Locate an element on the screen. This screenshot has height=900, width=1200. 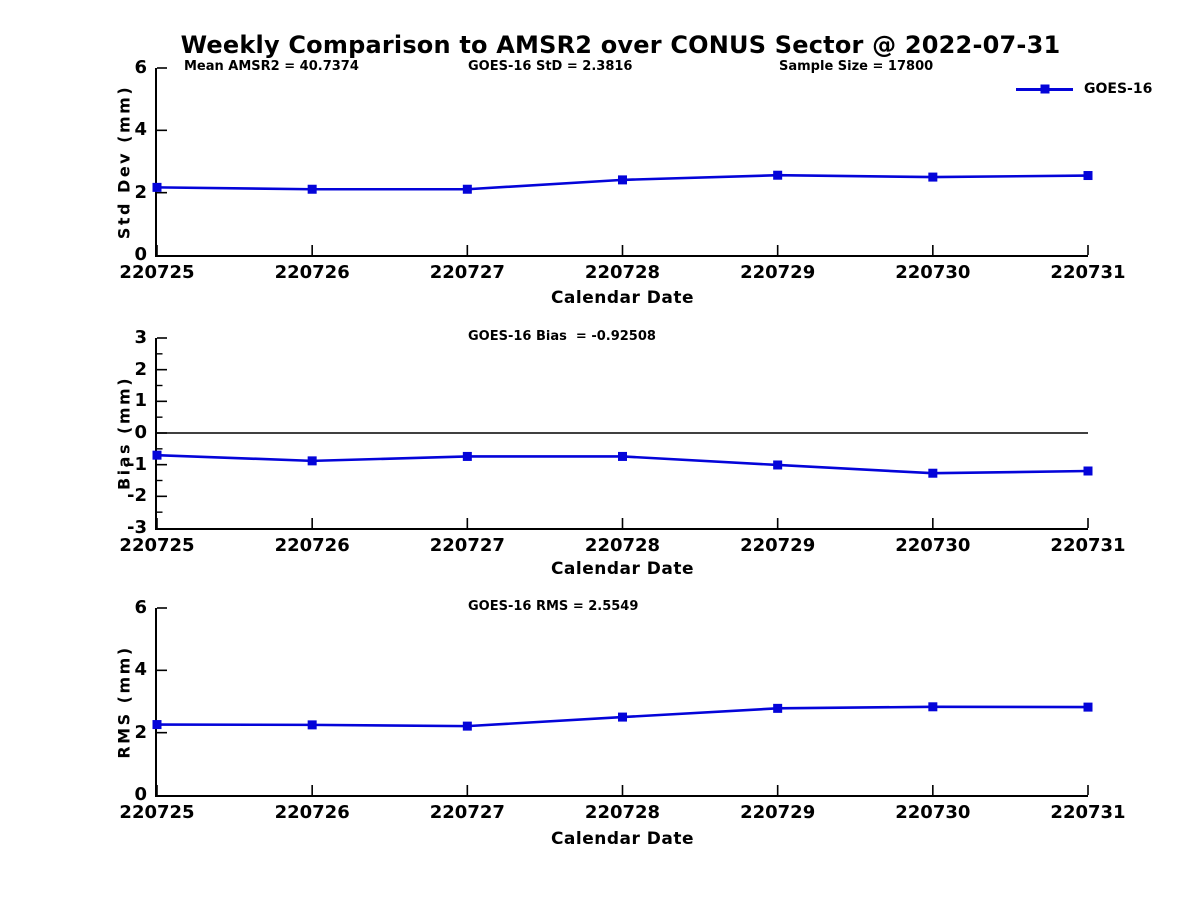
annotation-sample-size: Sample Size = 17800 is located at coordinates (856, 66).